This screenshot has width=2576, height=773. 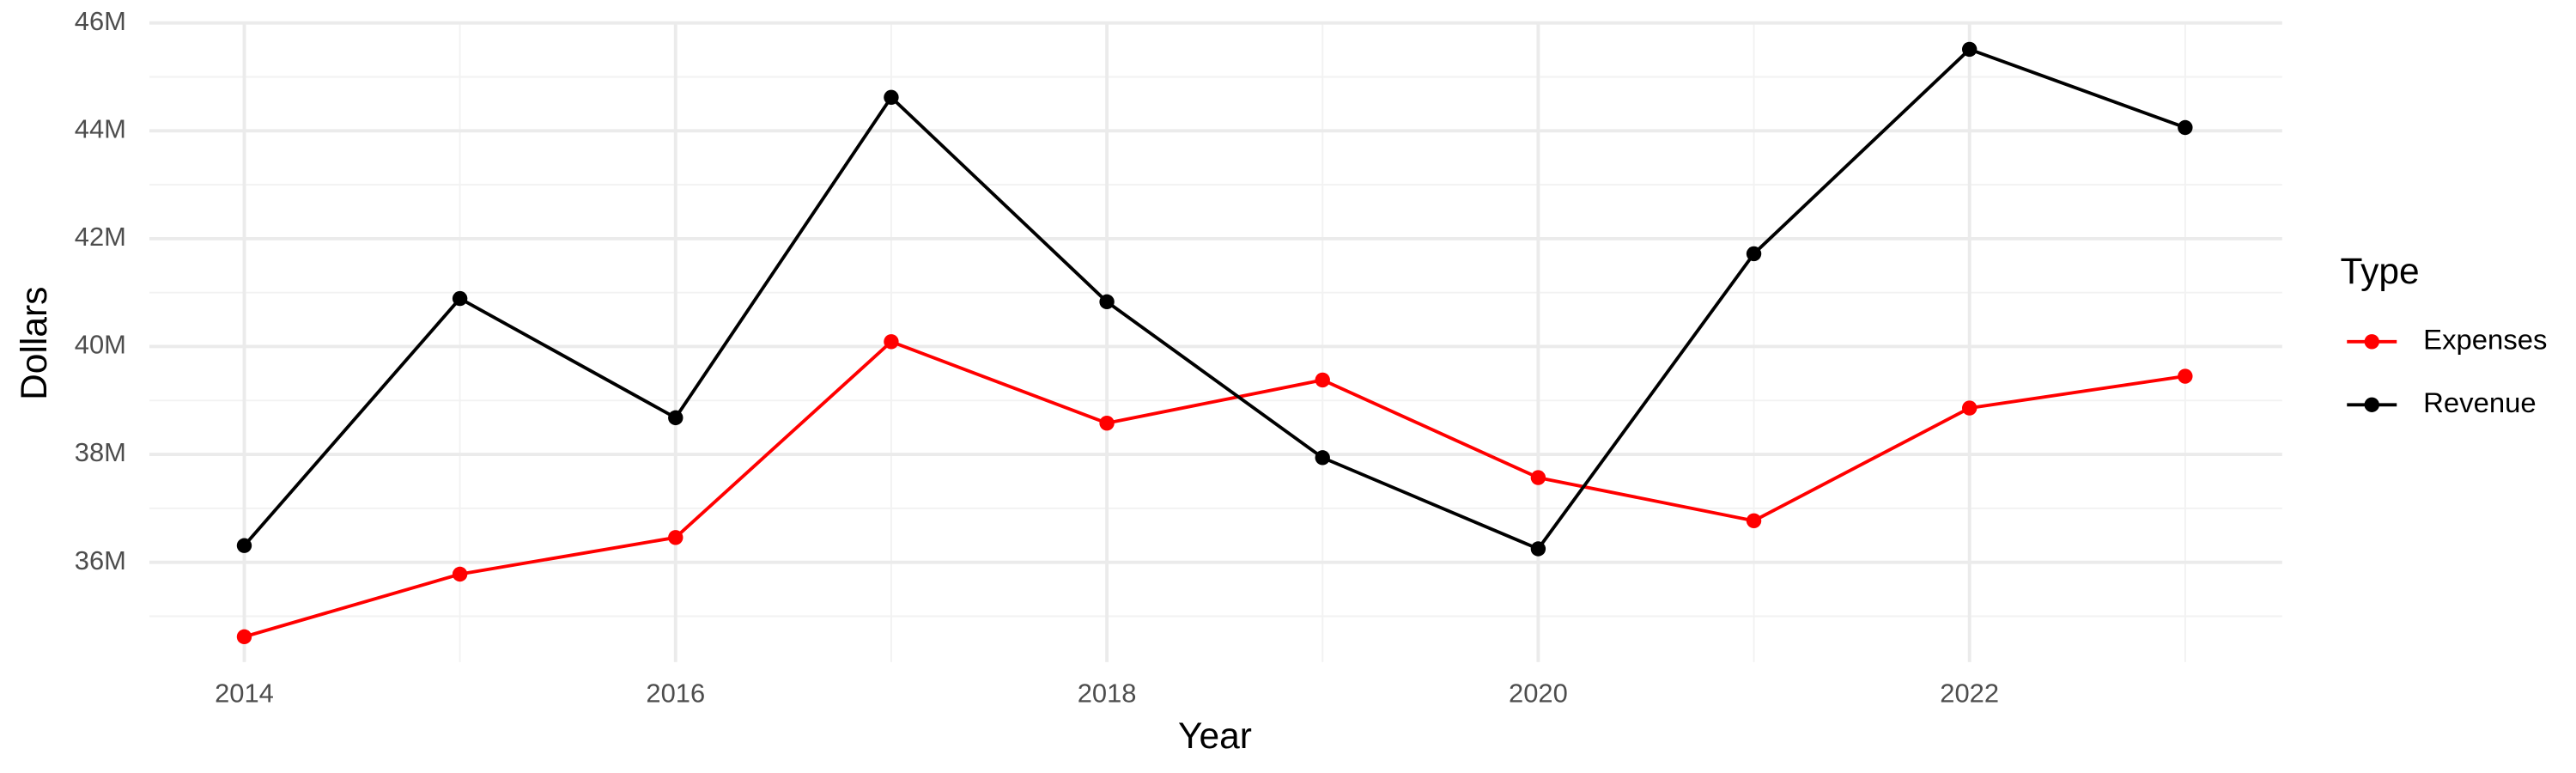 I want to click on y-tick-label: 36M, so click(x=101, y=560).